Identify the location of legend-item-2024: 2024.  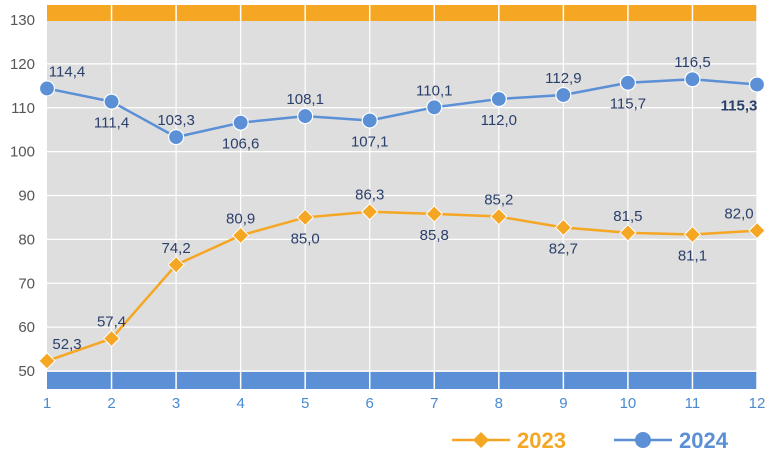
(671, 440).